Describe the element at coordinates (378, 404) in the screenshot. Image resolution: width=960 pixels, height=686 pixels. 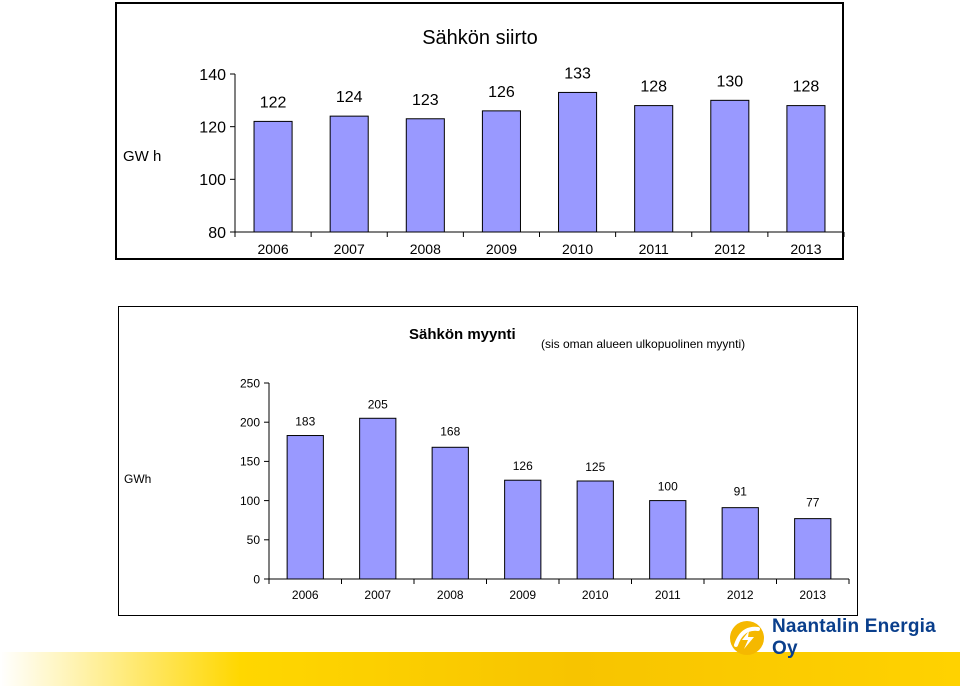
I see `data-label-2007: 205` at that location.